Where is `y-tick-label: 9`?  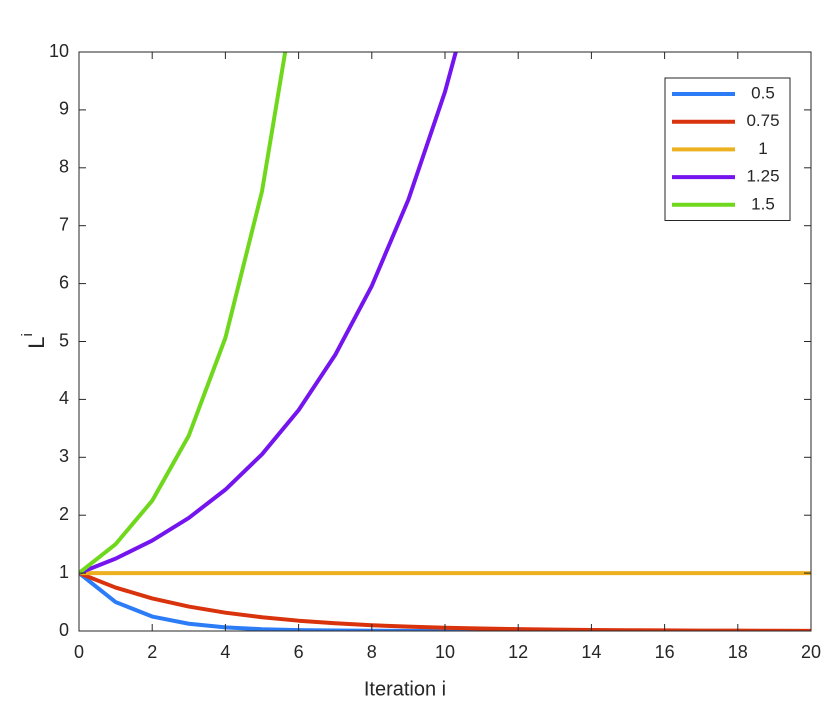 y-tick-label: 9 is located at coordinates (64, 109).